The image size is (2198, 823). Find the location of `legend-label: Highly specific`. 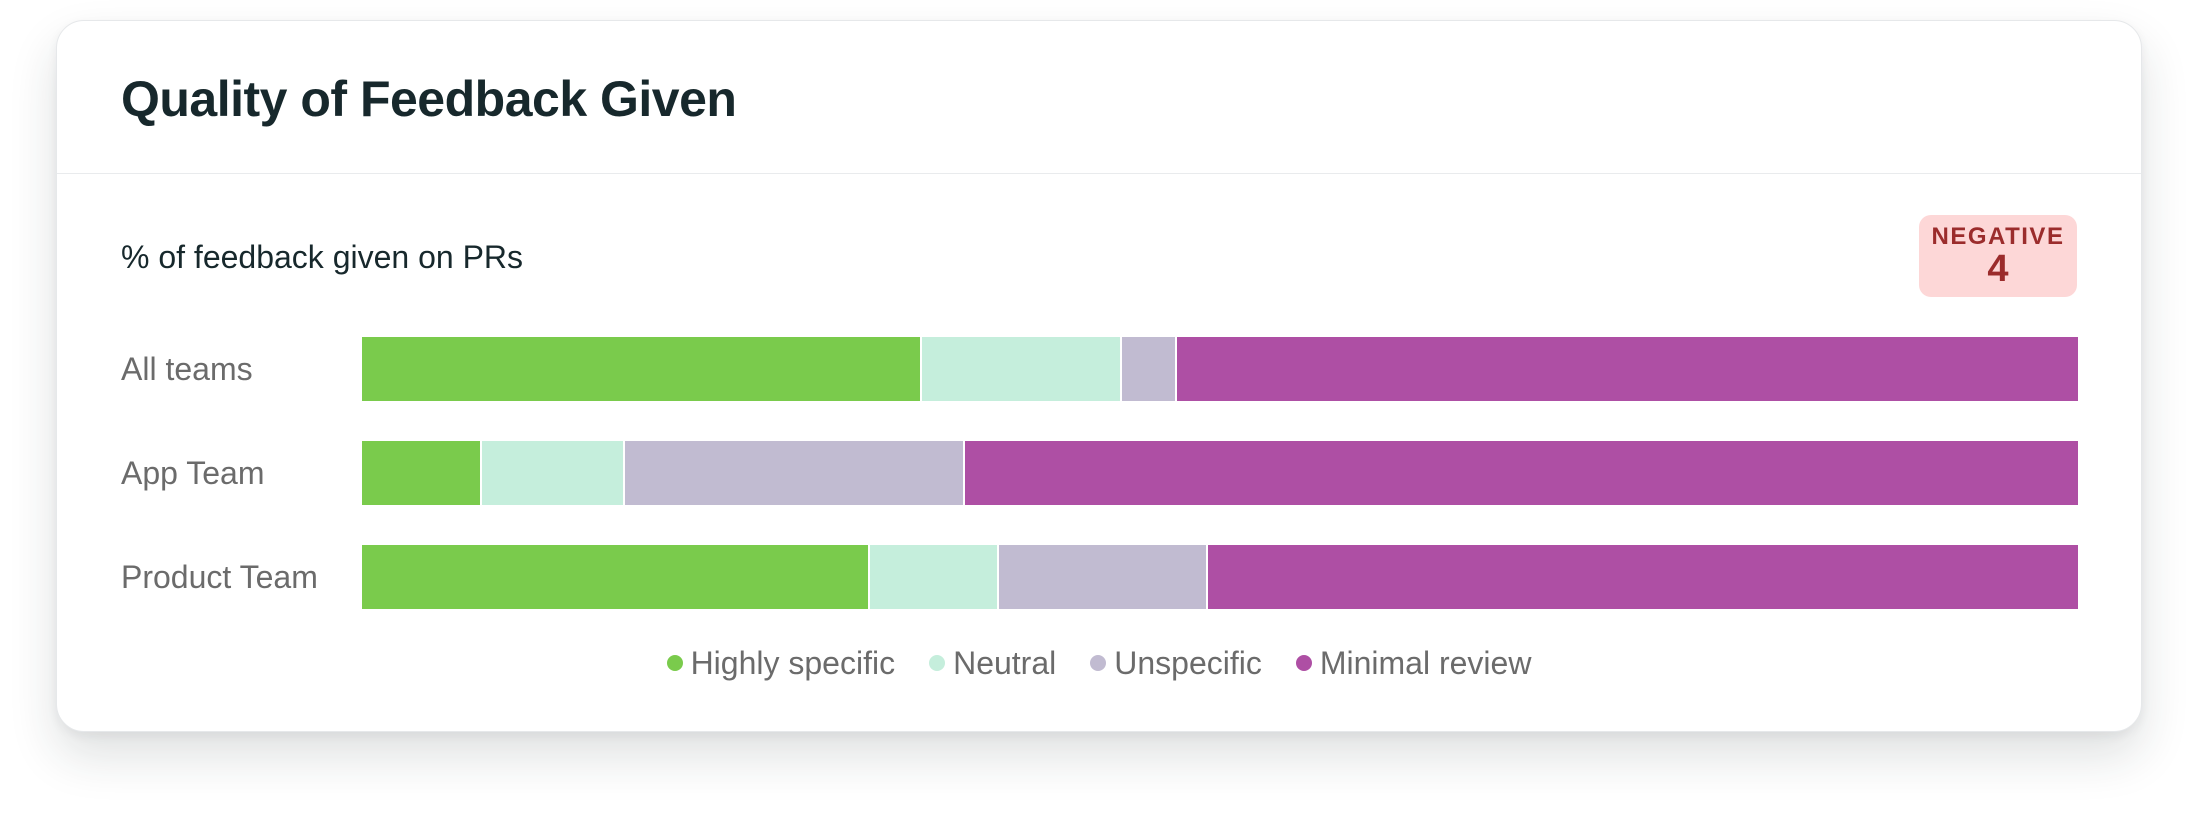

legend-label: Highly specific is located at coordinates (793, 663).